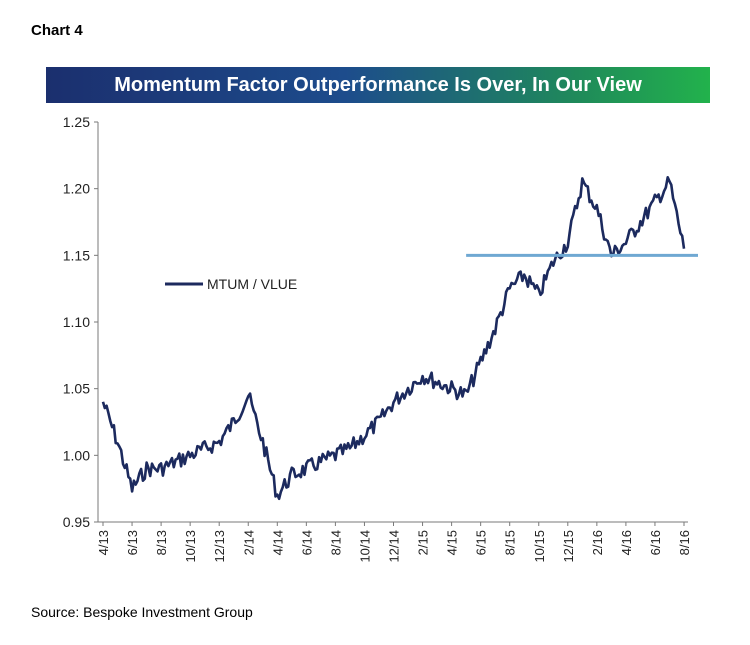  Describe the element at coordinates (423, 542) in the screenshot. I see `x-tick-label: 2/15` at that location.